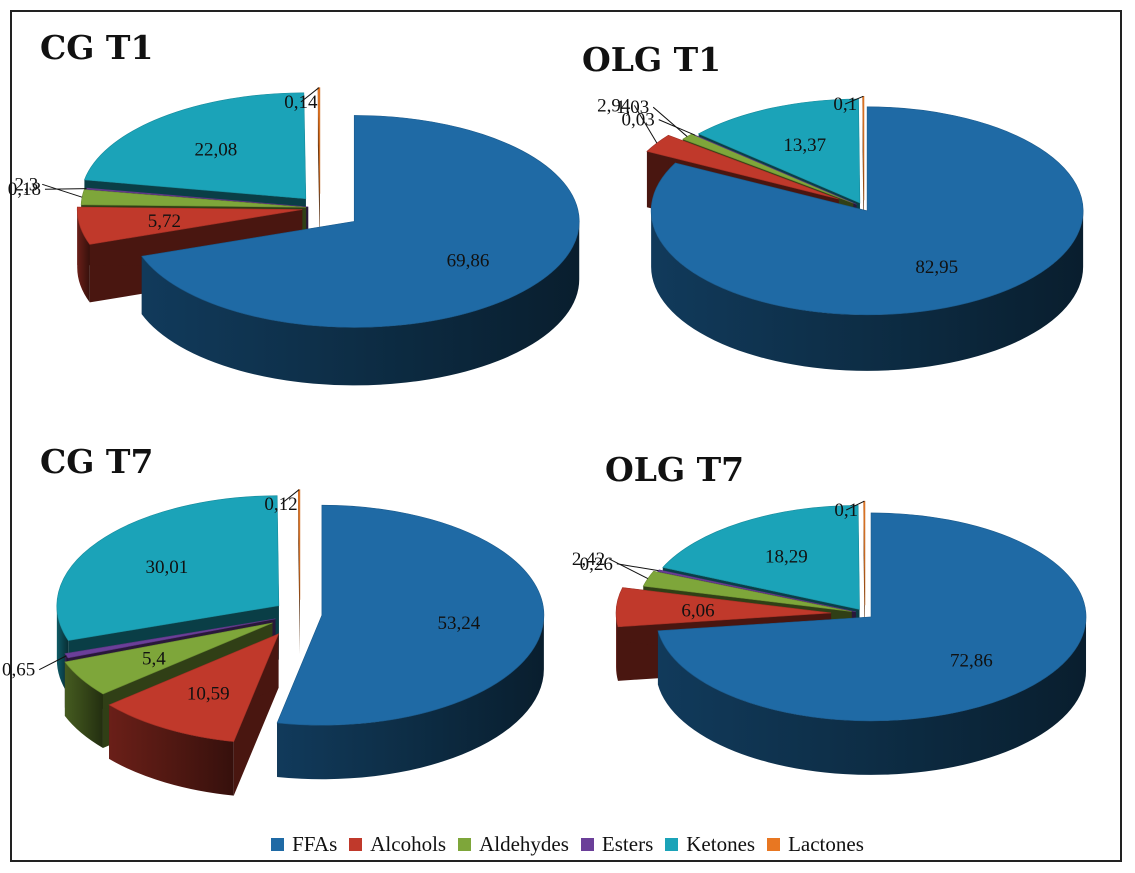 This screenshot has height=873, width=1135. Describe the element at coordinates (596, 564) in the screenshot. I see `data-label-olg-t7-esters: 0,26` at that location.